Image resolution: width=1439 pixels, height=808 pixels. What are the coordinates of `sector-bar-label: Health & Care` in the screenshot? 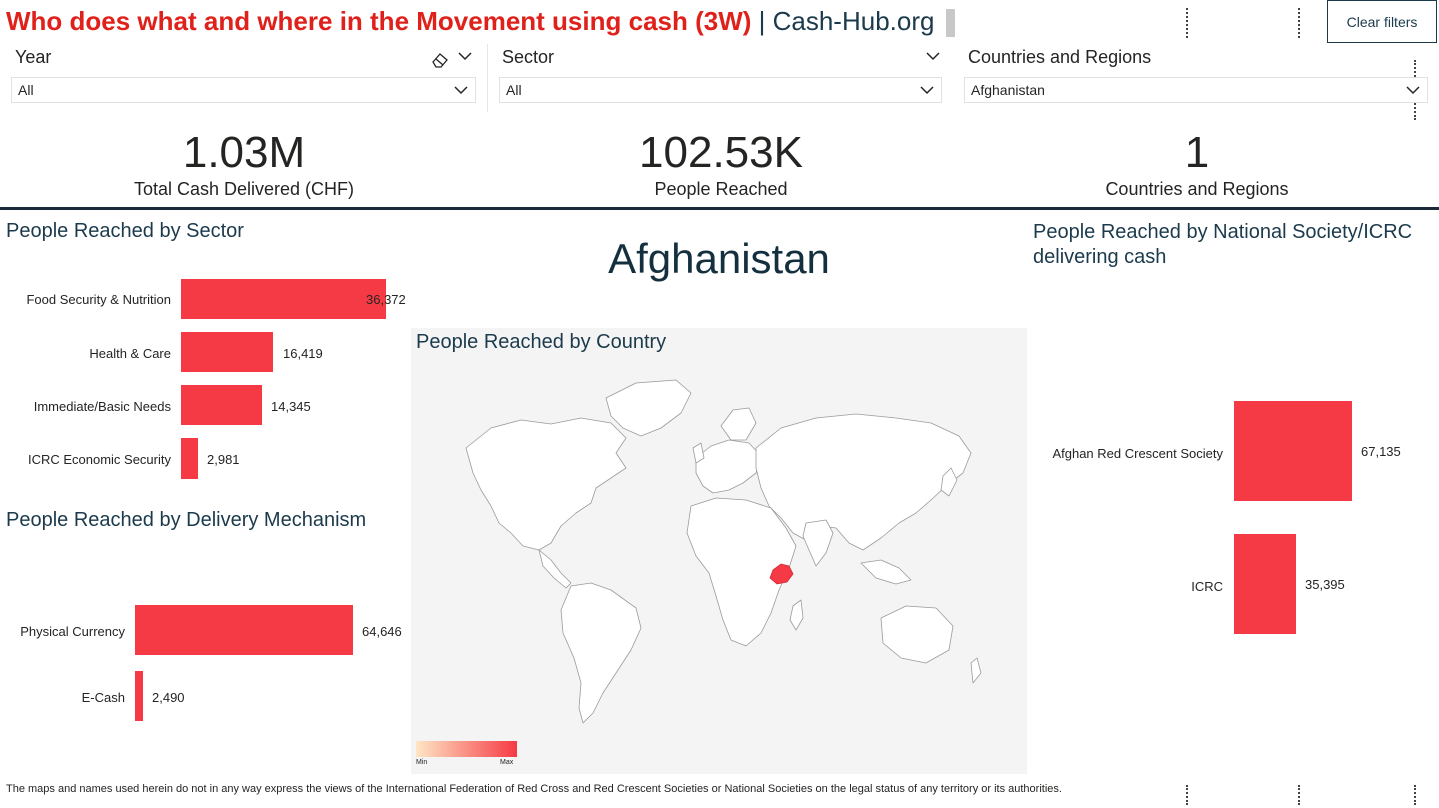 It's located at (130, 353).